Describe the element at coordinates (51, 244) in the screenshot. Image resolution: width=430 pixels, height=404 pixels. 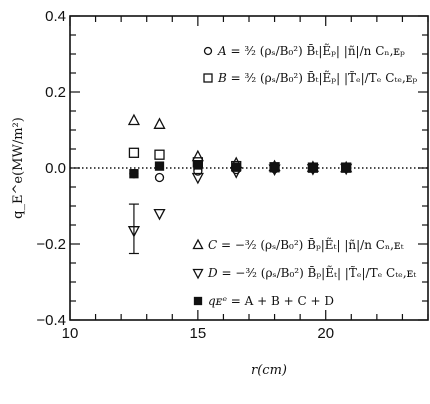
I see `y-tick-label: −0.2` at that location.